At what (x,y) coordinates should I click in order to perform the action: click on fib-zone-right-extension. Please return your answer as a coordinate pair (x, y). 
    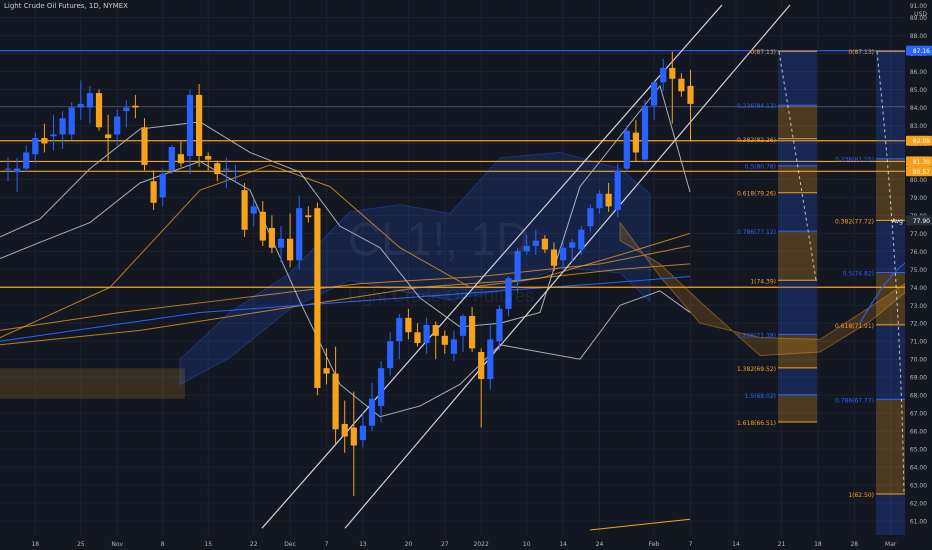
    Looking at the image, I should click on (891, 514).